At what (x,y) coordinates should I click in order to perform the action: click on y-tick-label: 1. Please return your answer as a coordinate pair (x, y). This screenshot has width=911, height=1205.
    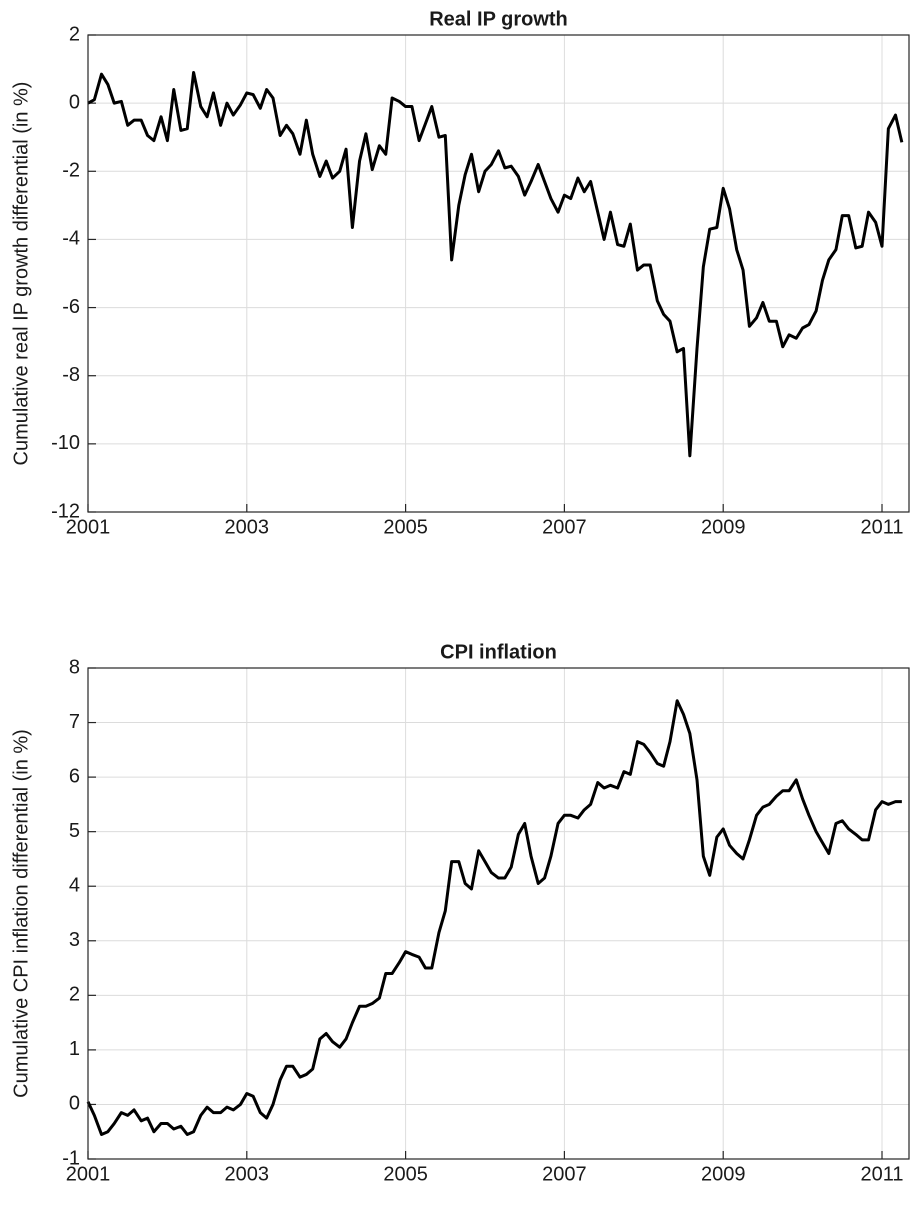
    Looking at the image, I should click on (74, 1049).